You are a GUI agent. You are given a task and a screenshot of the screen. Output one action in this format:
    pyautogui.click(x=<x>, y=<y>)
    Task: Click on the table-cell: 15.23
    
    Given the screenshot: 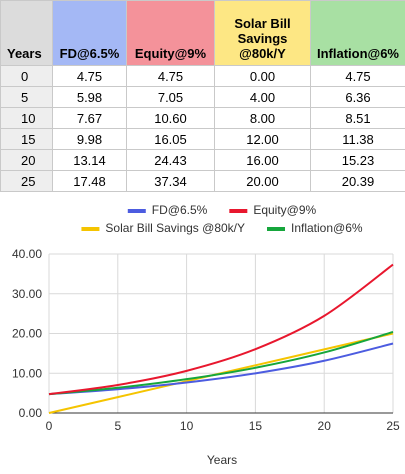 What is the action you would take?
    pyautogui.click(x=357, y=160)
    